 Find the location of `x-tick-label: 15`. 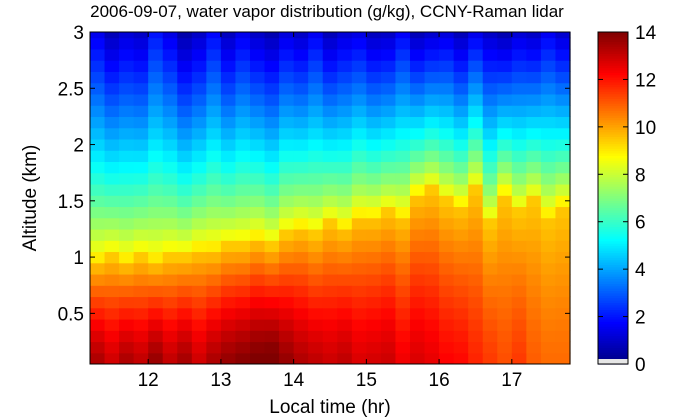

x-tick-label: 15 is located at coordinates (366, 380).